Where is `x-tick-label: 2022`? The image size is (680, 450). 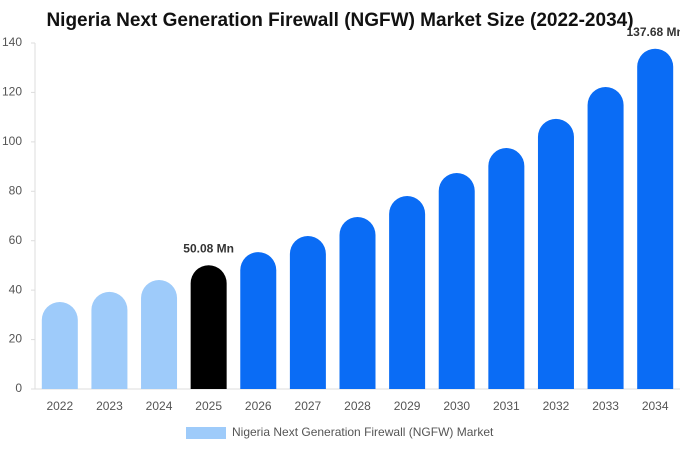 x-tick-label: 2022 is located at coordinates (59, 406).